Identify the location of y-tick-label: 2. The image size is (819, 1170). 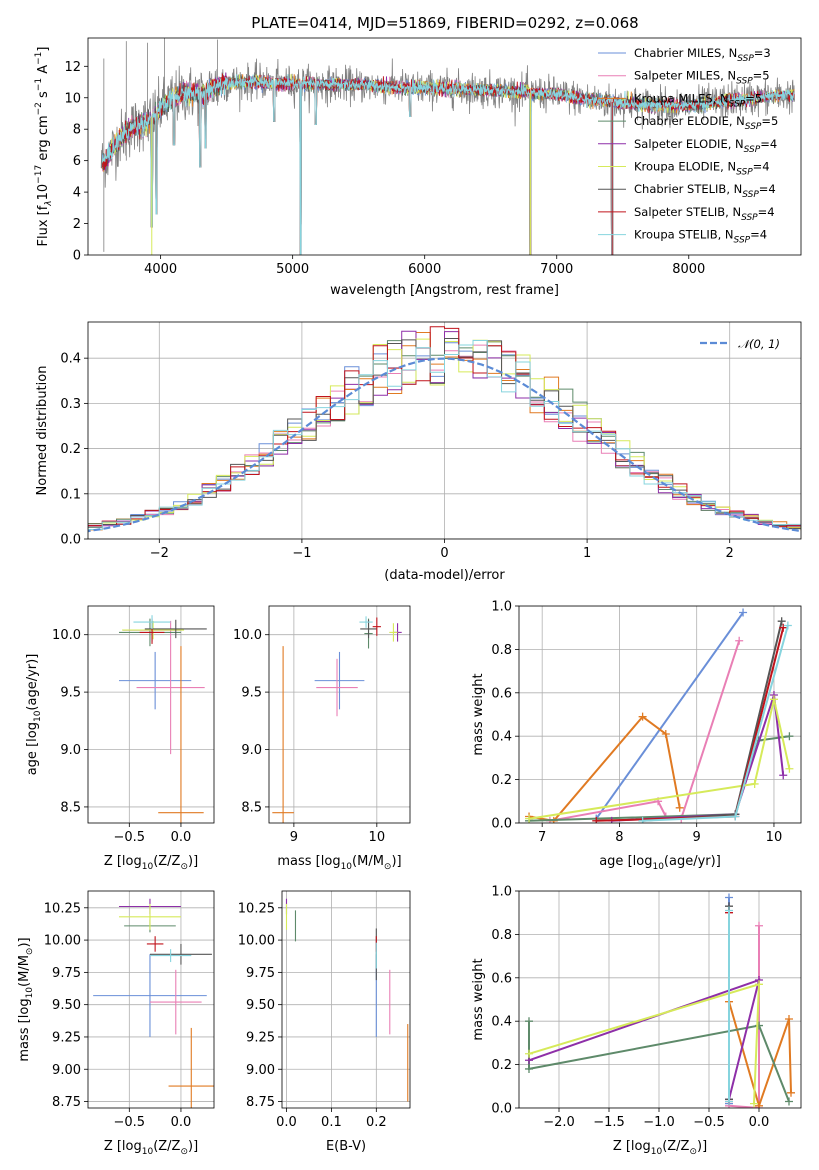
(77, 224).